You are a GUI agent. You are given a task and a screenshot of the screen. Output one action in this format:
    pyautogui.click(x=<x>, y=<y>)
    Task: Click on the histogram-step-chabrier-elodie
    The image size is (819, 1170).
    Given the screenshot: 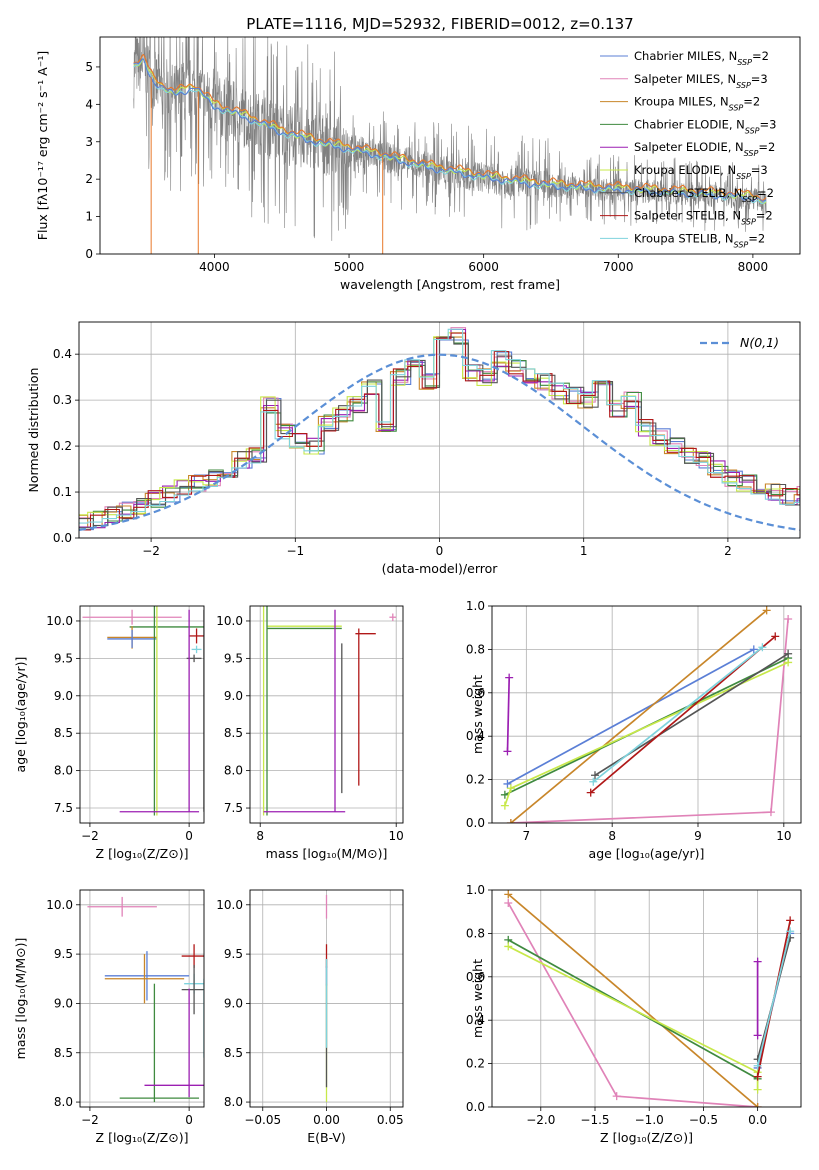 What is the action you would take?
    pyautogui.click(x=439, y=432)
    